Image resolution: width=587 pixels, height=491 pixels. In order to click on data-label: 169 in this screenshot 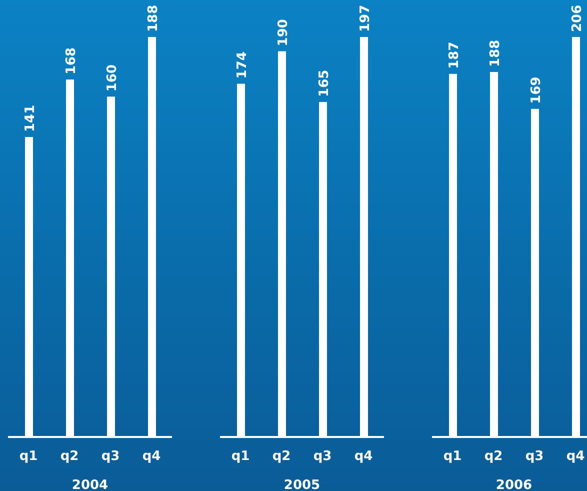, I will do `click(536, 90)`.